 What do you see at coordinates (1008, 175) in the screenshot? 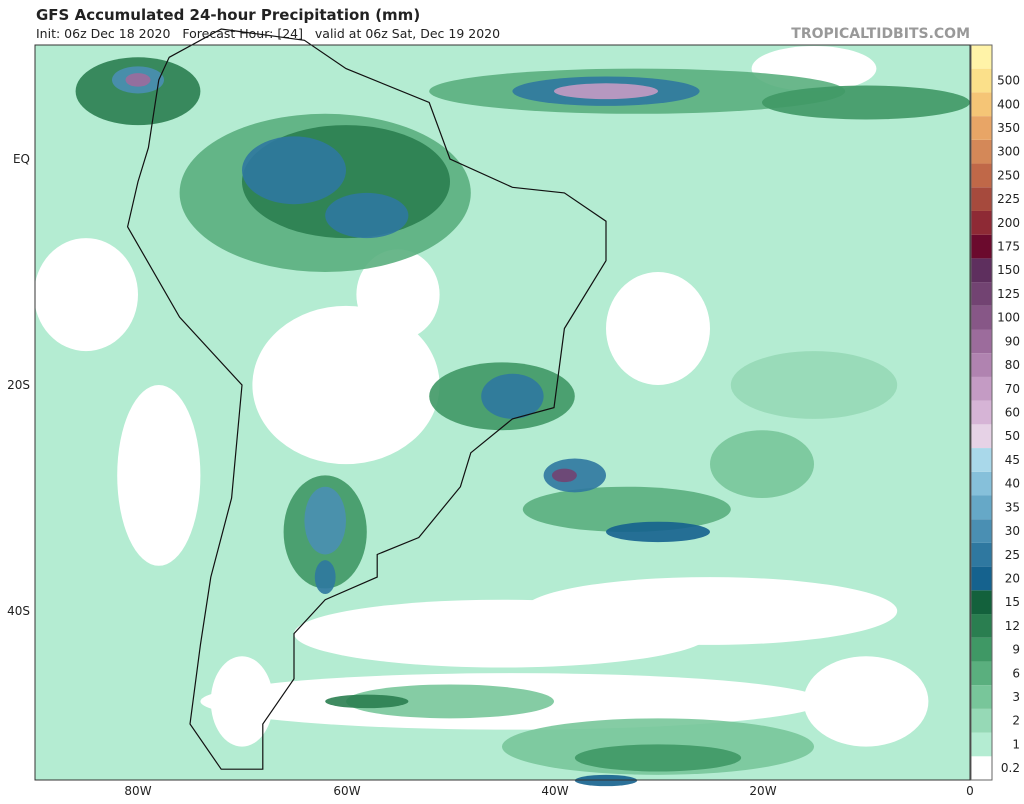
I see `colorbar-label: 250` at bounding box center [1008, 175].